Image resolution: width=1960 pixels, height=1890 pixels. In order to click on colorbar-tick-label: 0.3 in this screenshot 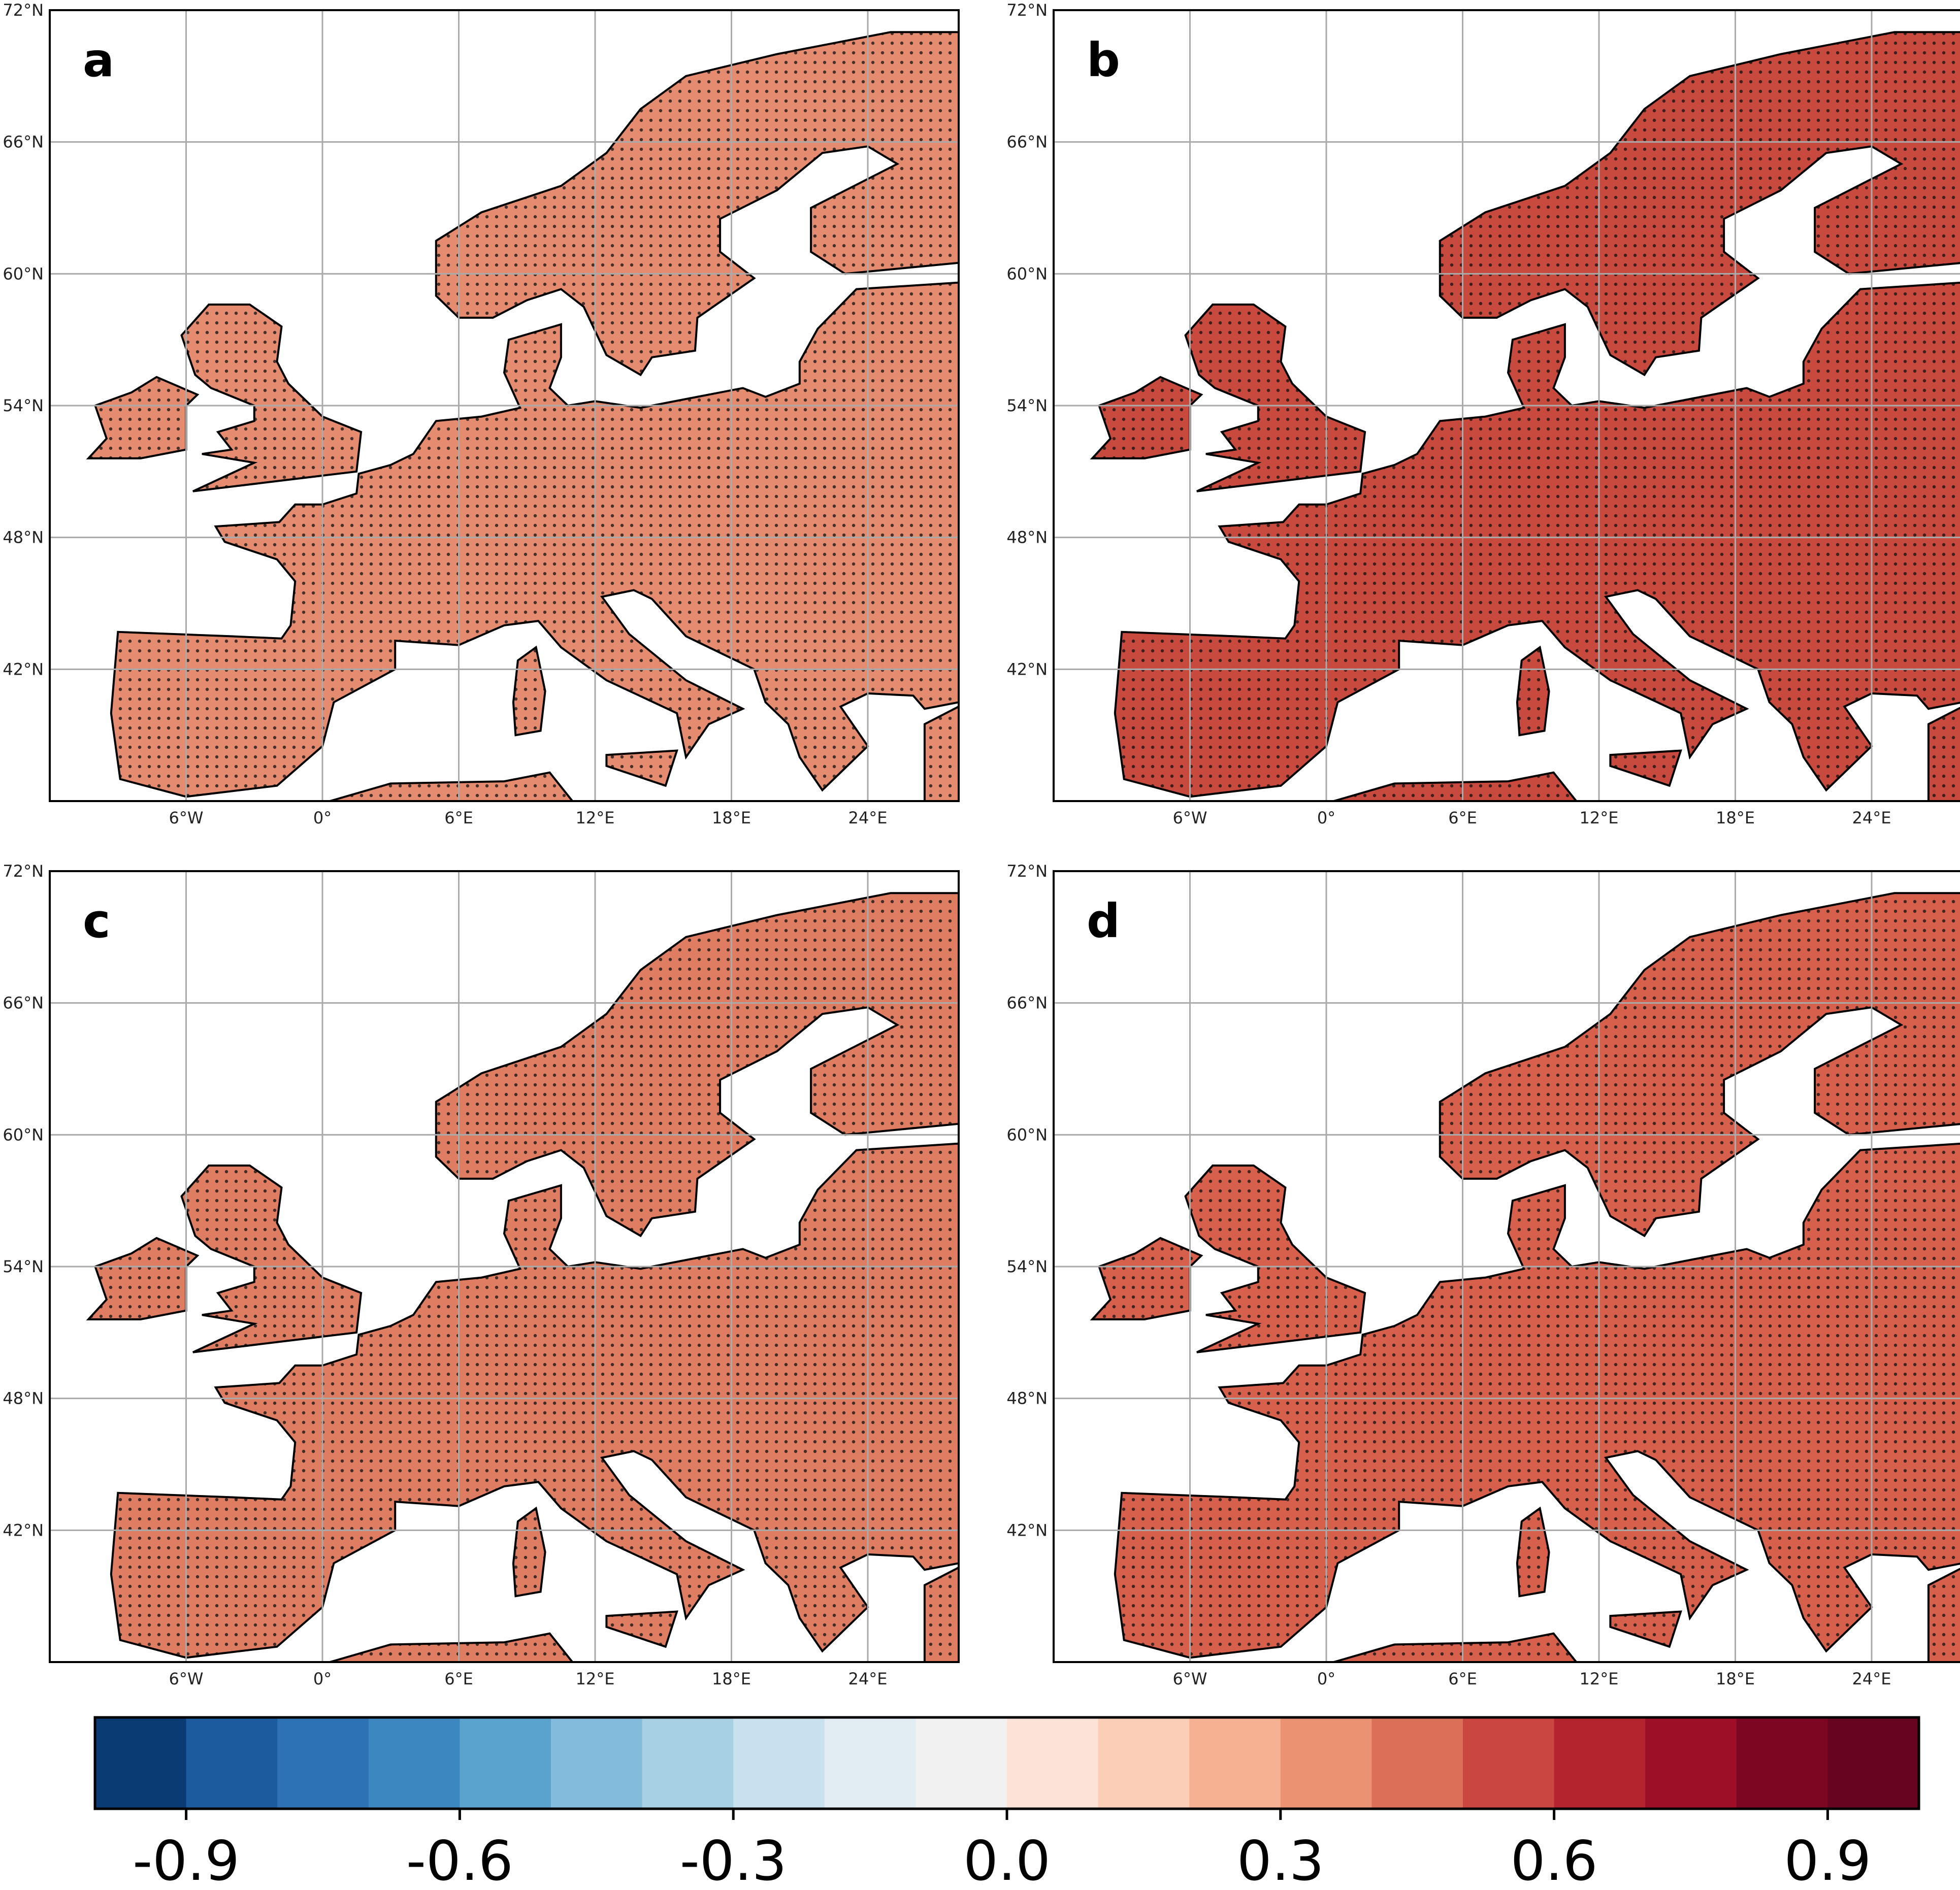, I will do `click(1281, 1860)`.